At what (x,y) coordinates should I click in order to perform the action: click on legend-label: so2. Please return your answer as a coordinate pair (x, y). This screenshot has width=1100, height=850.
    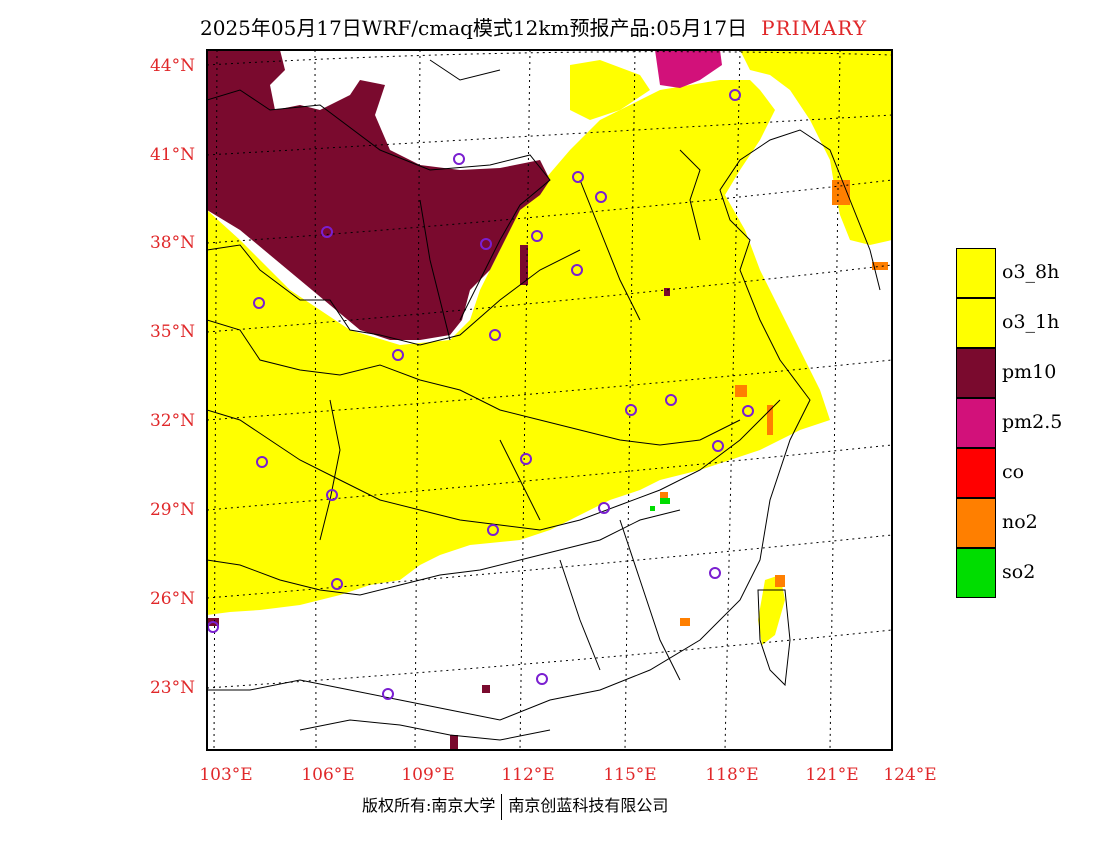
    Looking at the image, I should click on (1019, 572).